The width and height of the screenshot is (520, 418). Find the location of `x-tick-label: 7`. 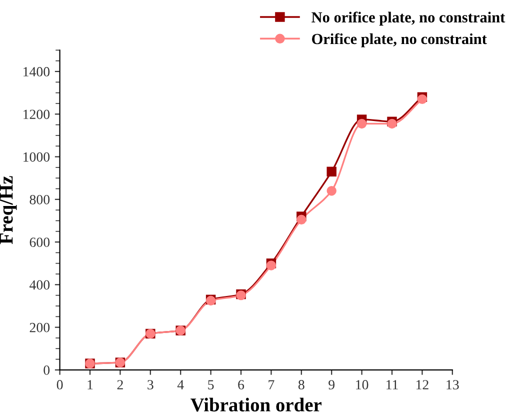

x-tick-label: 7 is located at coordinates (271, 385).